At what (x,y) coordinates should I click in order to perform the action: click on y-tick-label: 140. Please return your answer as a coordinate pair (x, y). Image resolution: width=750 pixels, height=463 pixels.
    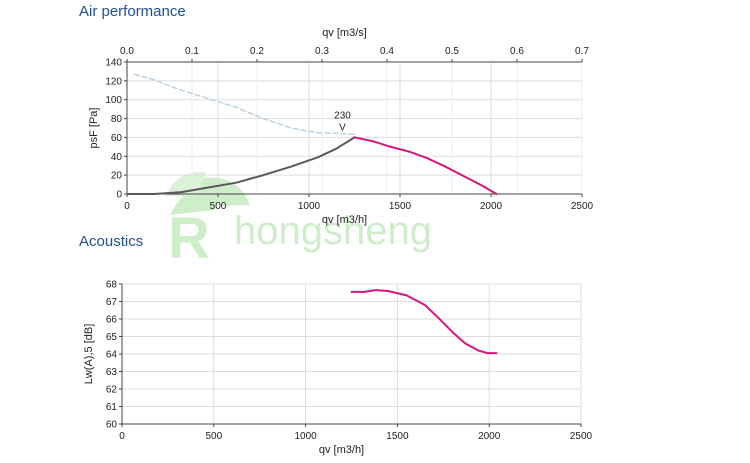
    Looking at the image, I should click on (113, 63).